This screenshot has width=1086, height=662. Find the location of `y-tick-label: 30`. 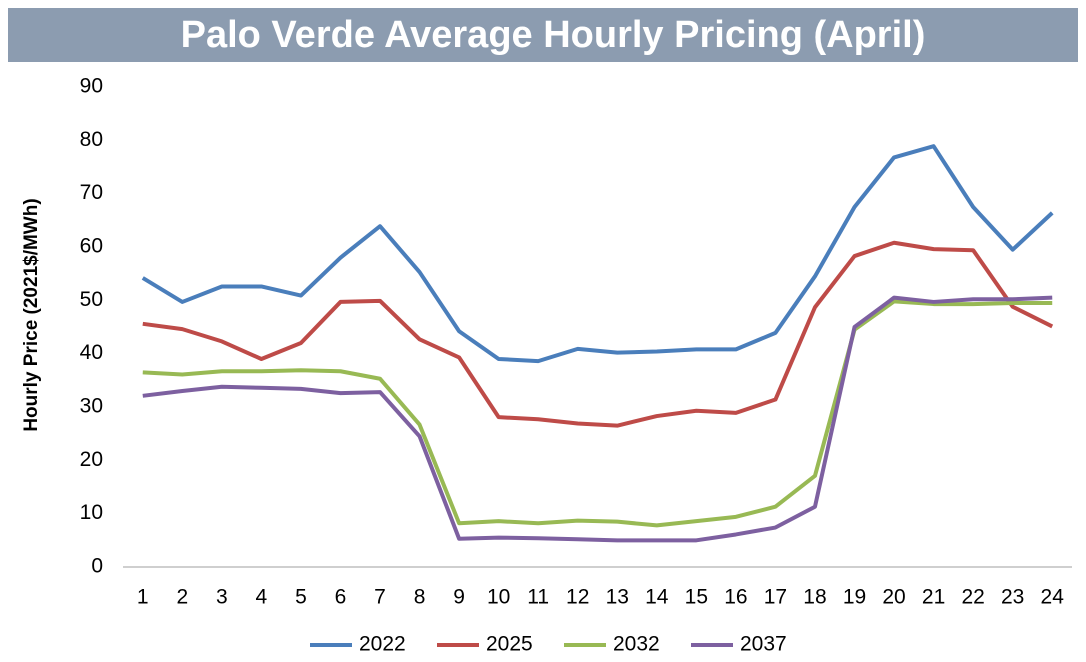

y-tick-label: 30 is located at coordinates (91, 406).